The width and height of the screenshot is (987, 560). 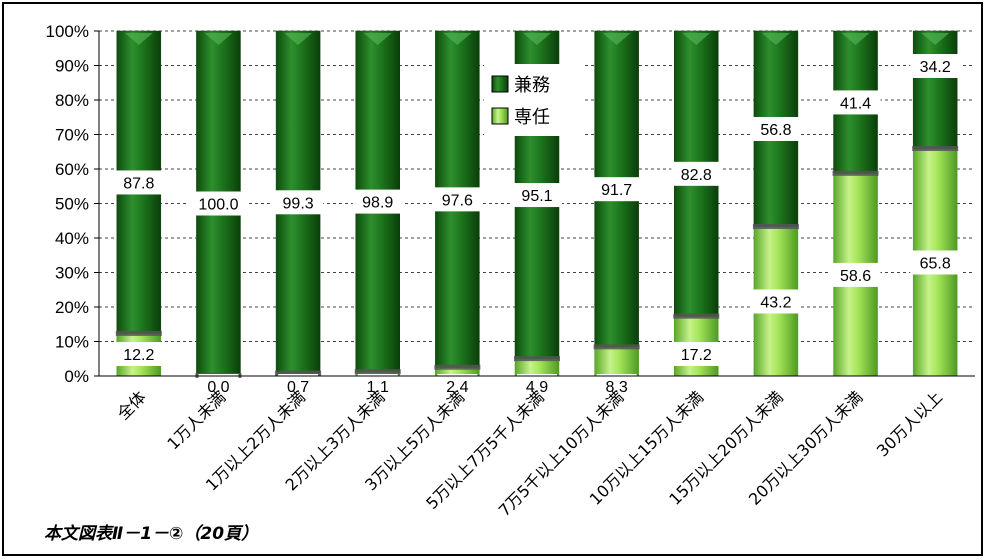 I want to click on data-label-sennin: 2.4, so click(x=457, y=387).